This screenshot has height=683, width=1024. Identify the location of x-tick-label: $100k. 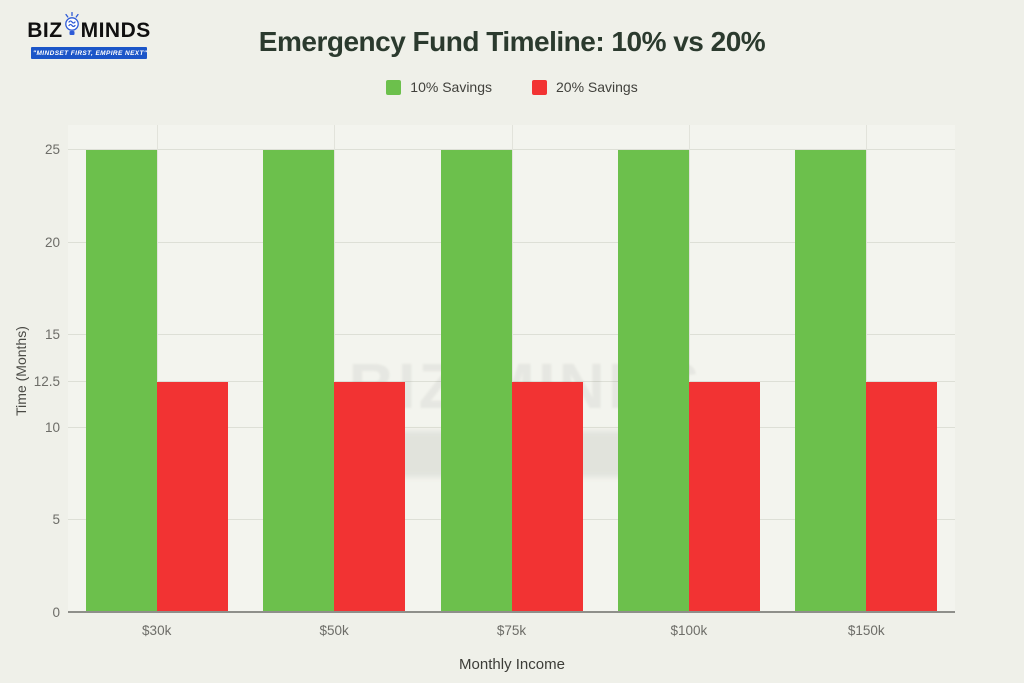
(689, 630).